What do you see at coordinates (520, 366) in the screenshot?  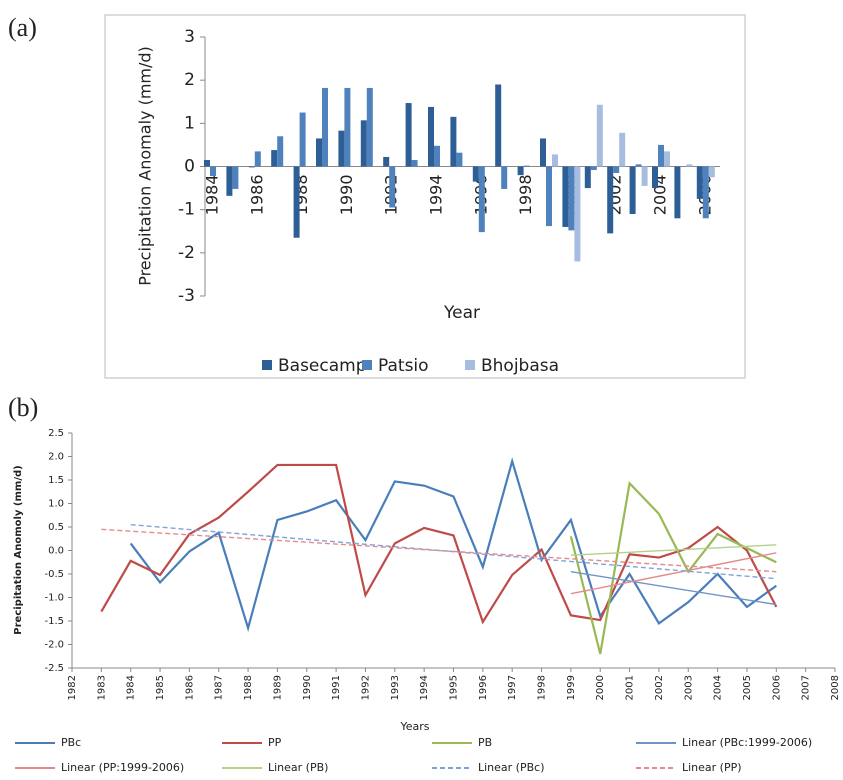 I see `legend-label: Bhojbasa` at bounding box center [520, 366].